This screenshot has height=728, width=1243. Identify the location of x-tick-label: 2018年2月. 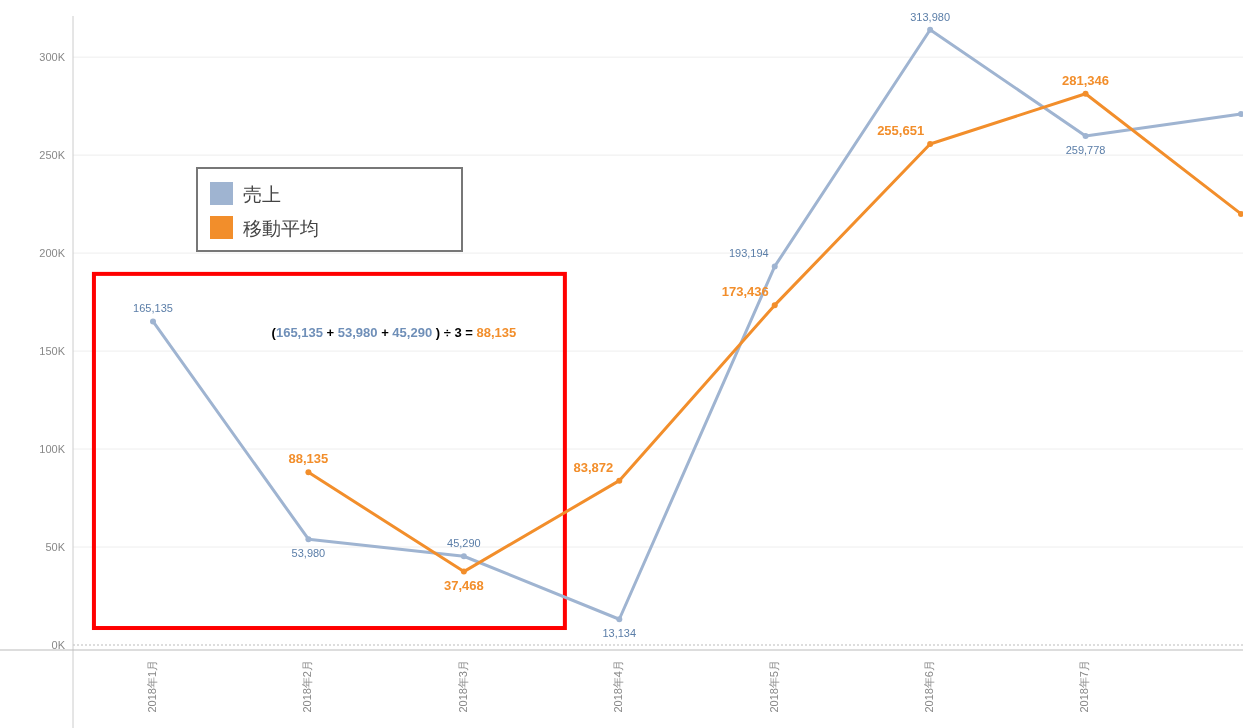
(307, 686).